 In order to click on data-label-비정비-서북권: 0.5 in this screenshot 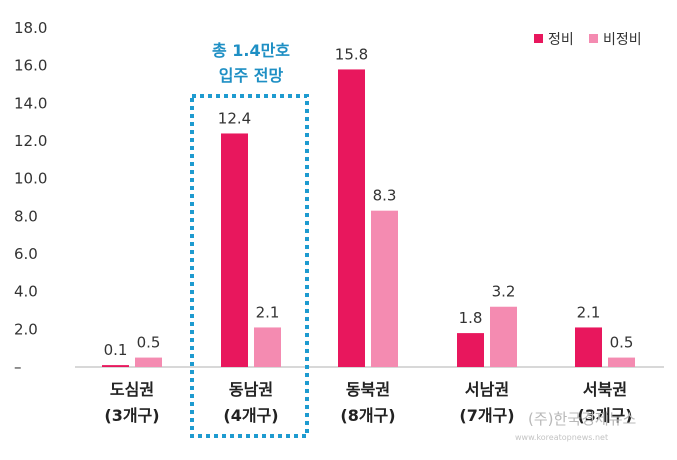, I will do `click(622, 343)`.